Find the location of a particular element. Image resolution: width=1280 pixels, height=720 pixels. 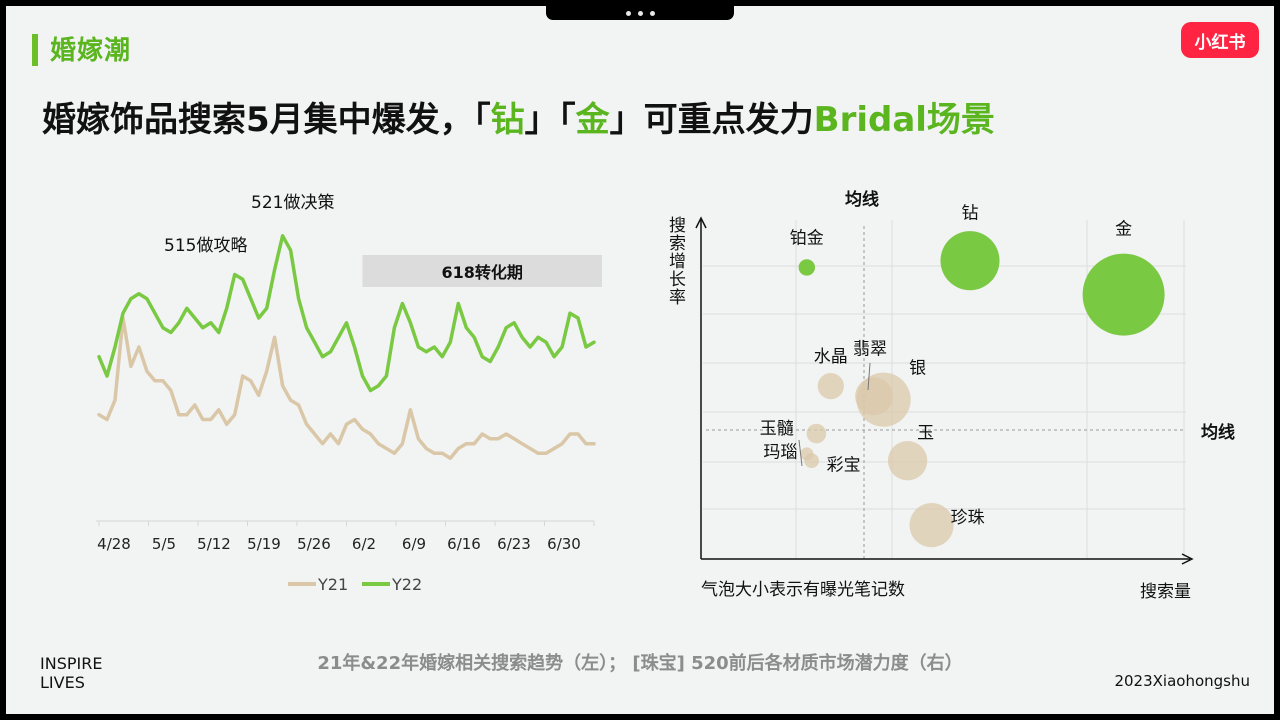

window-grip-bar is located at coordinates (640, 13).